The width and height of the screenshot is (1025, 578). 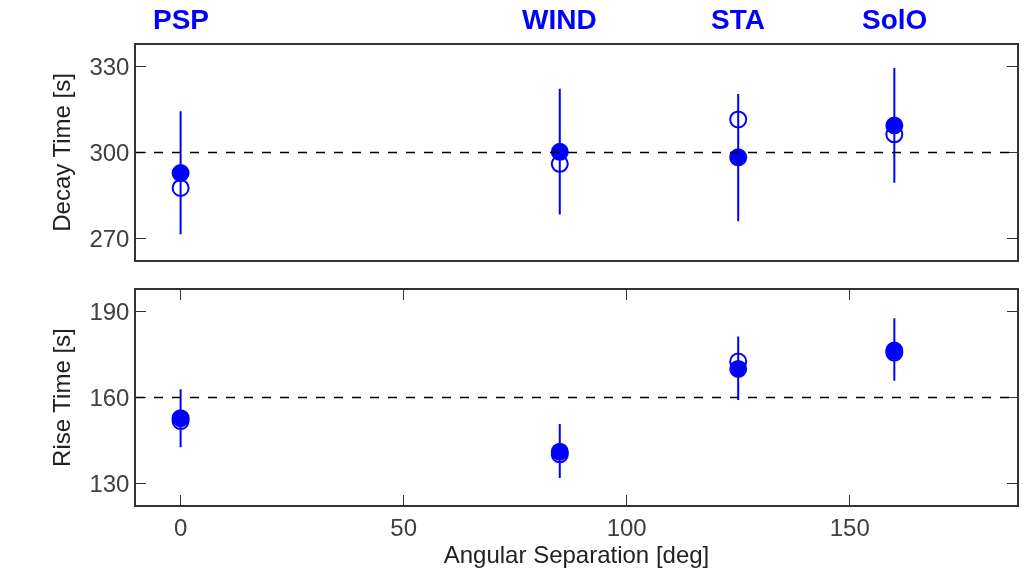 I want to click on x-tick-label: 150, so click(x=849, y=527).